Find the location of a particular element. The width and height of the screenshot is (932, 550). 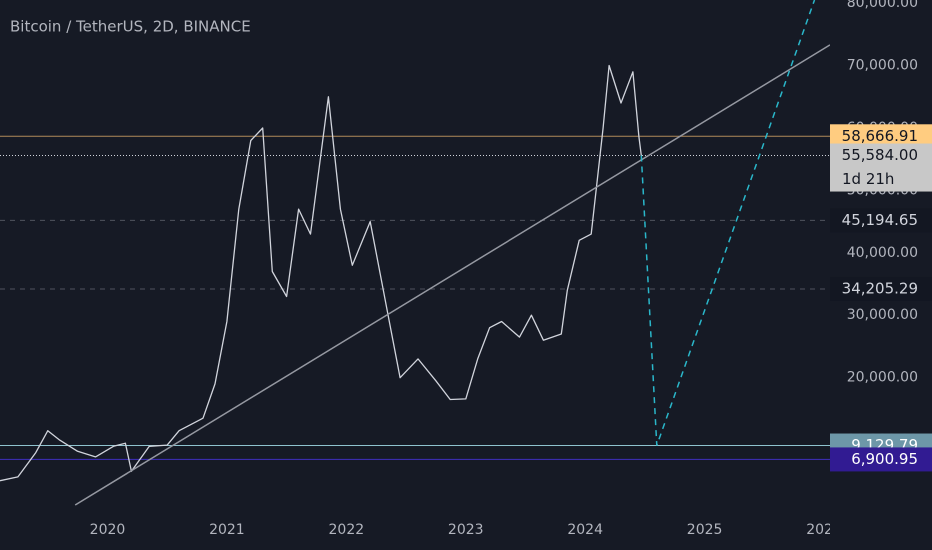

price-label: 58,666.91 is located at coordinates (880, 136).